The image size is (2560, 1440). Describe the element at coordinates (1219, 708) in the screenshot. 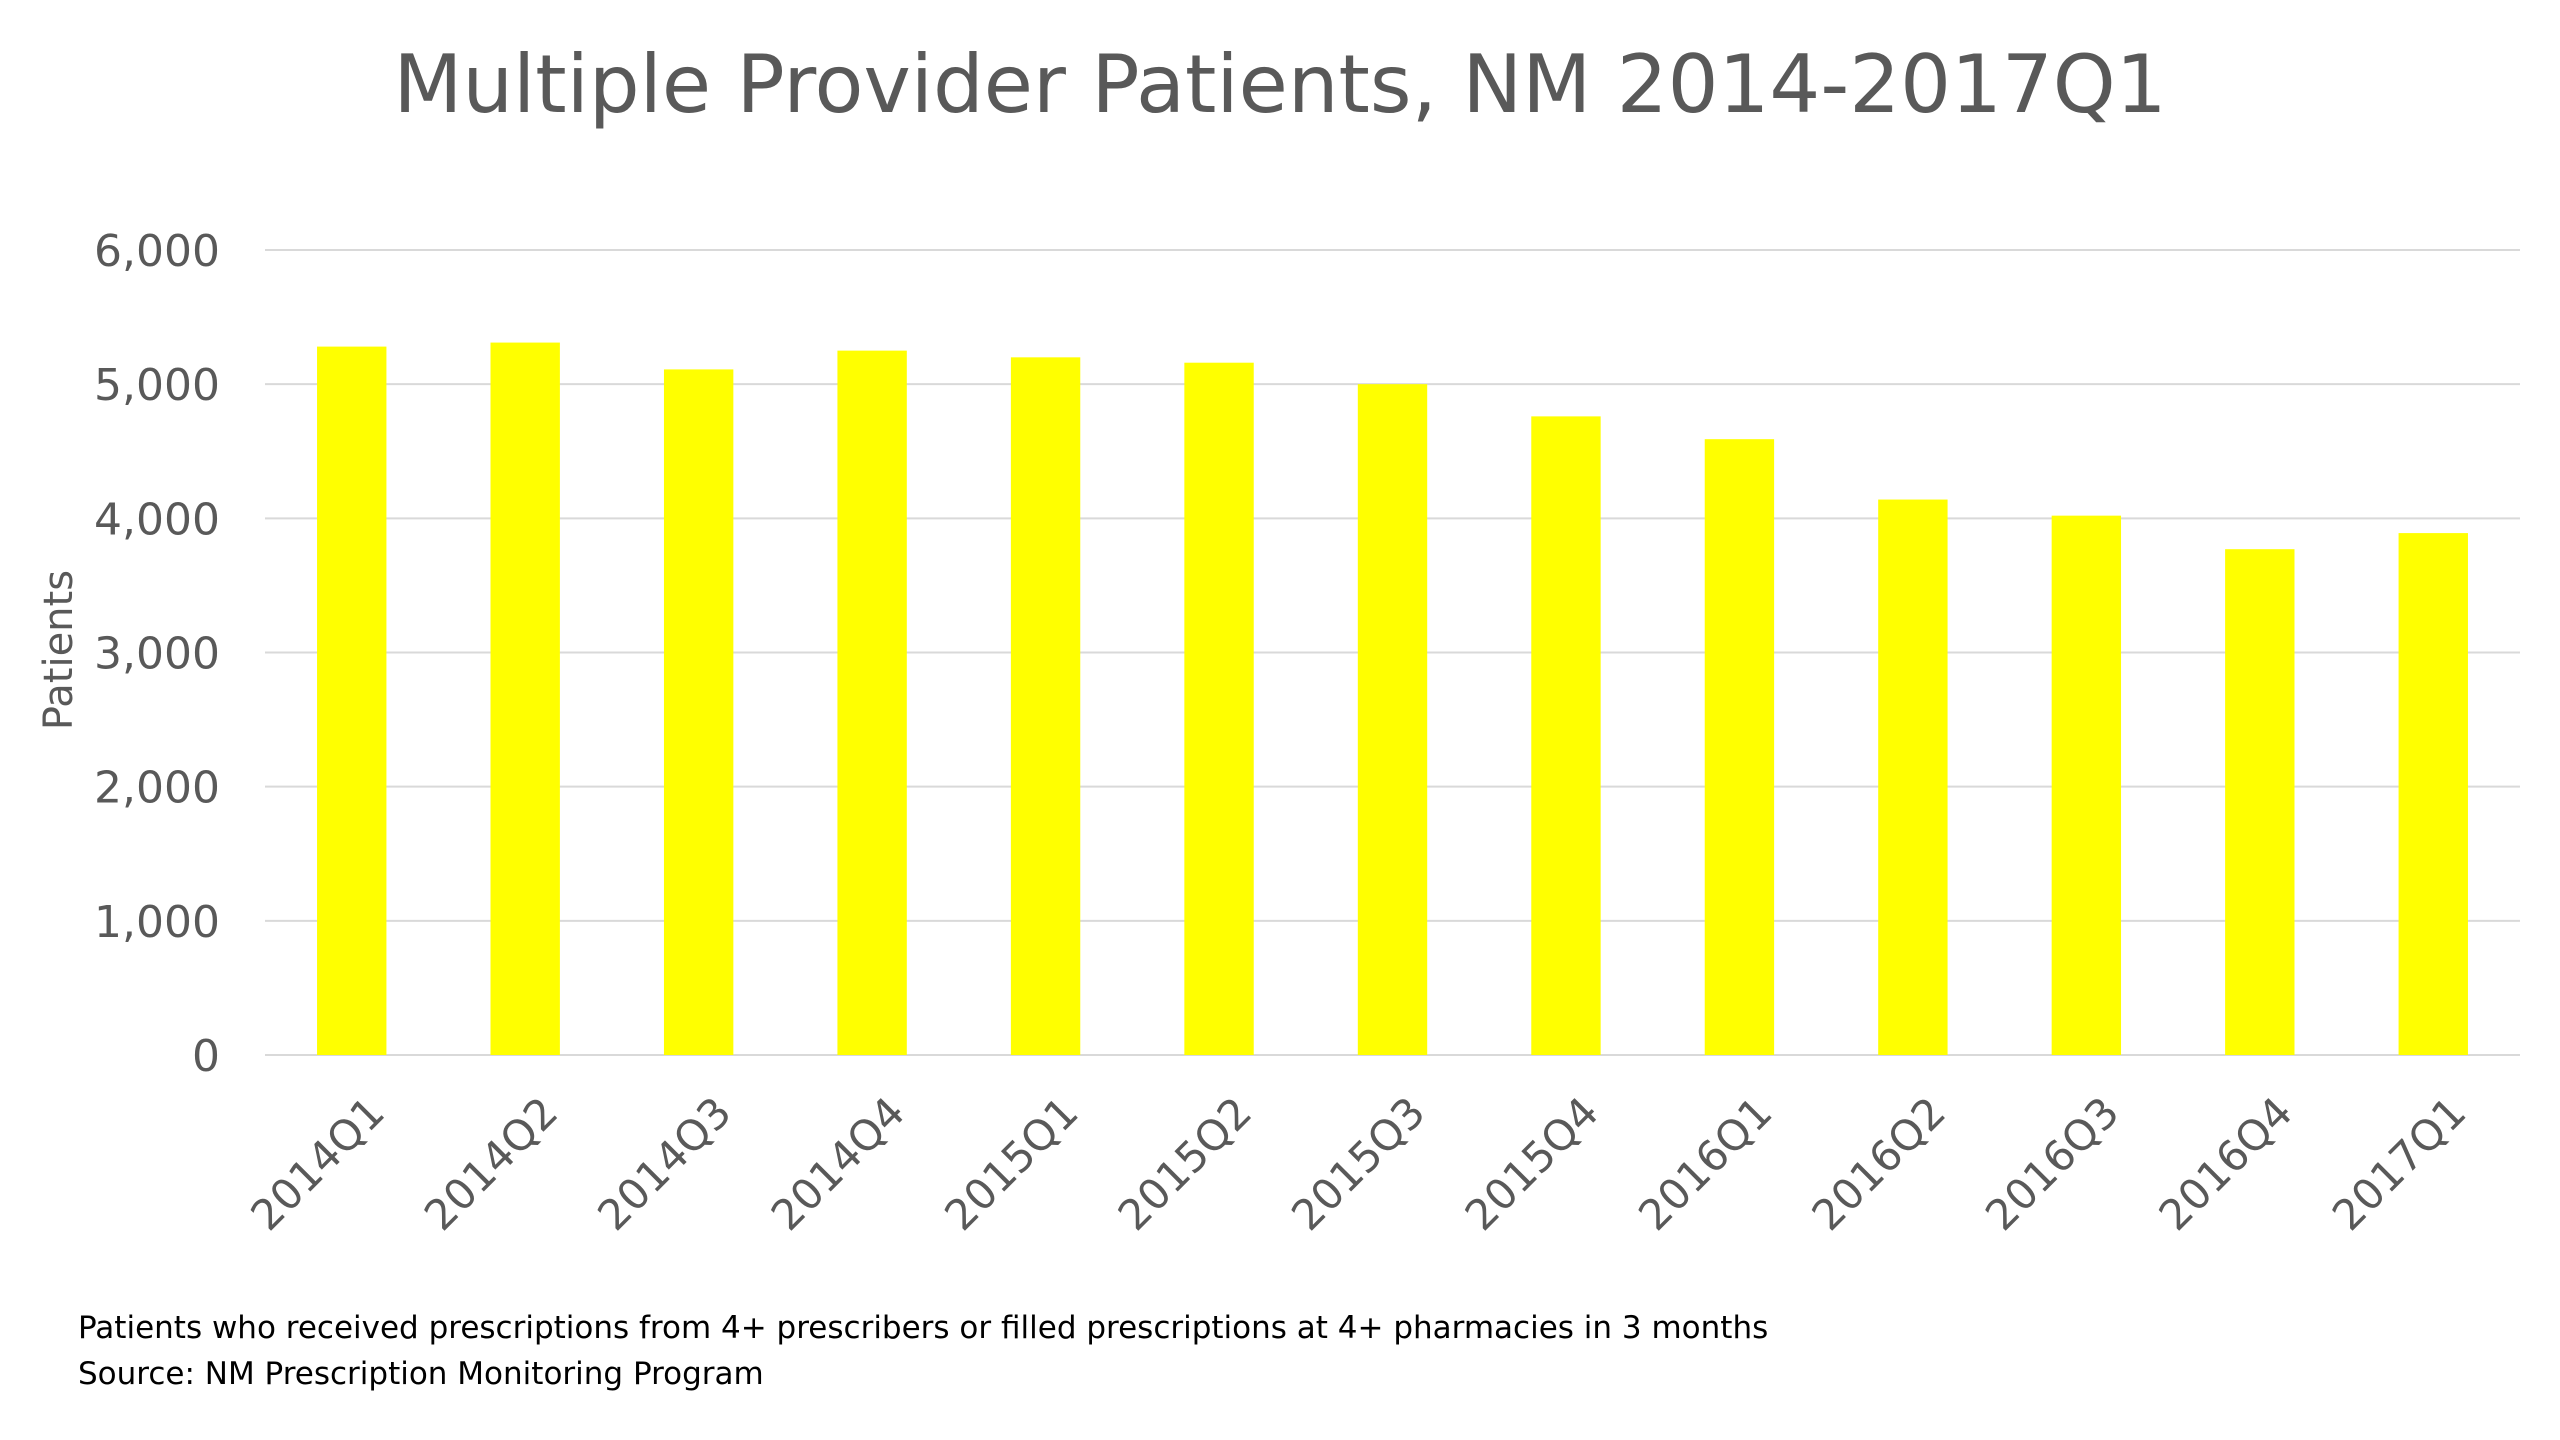

I see `bar-2015Q2` at that location.